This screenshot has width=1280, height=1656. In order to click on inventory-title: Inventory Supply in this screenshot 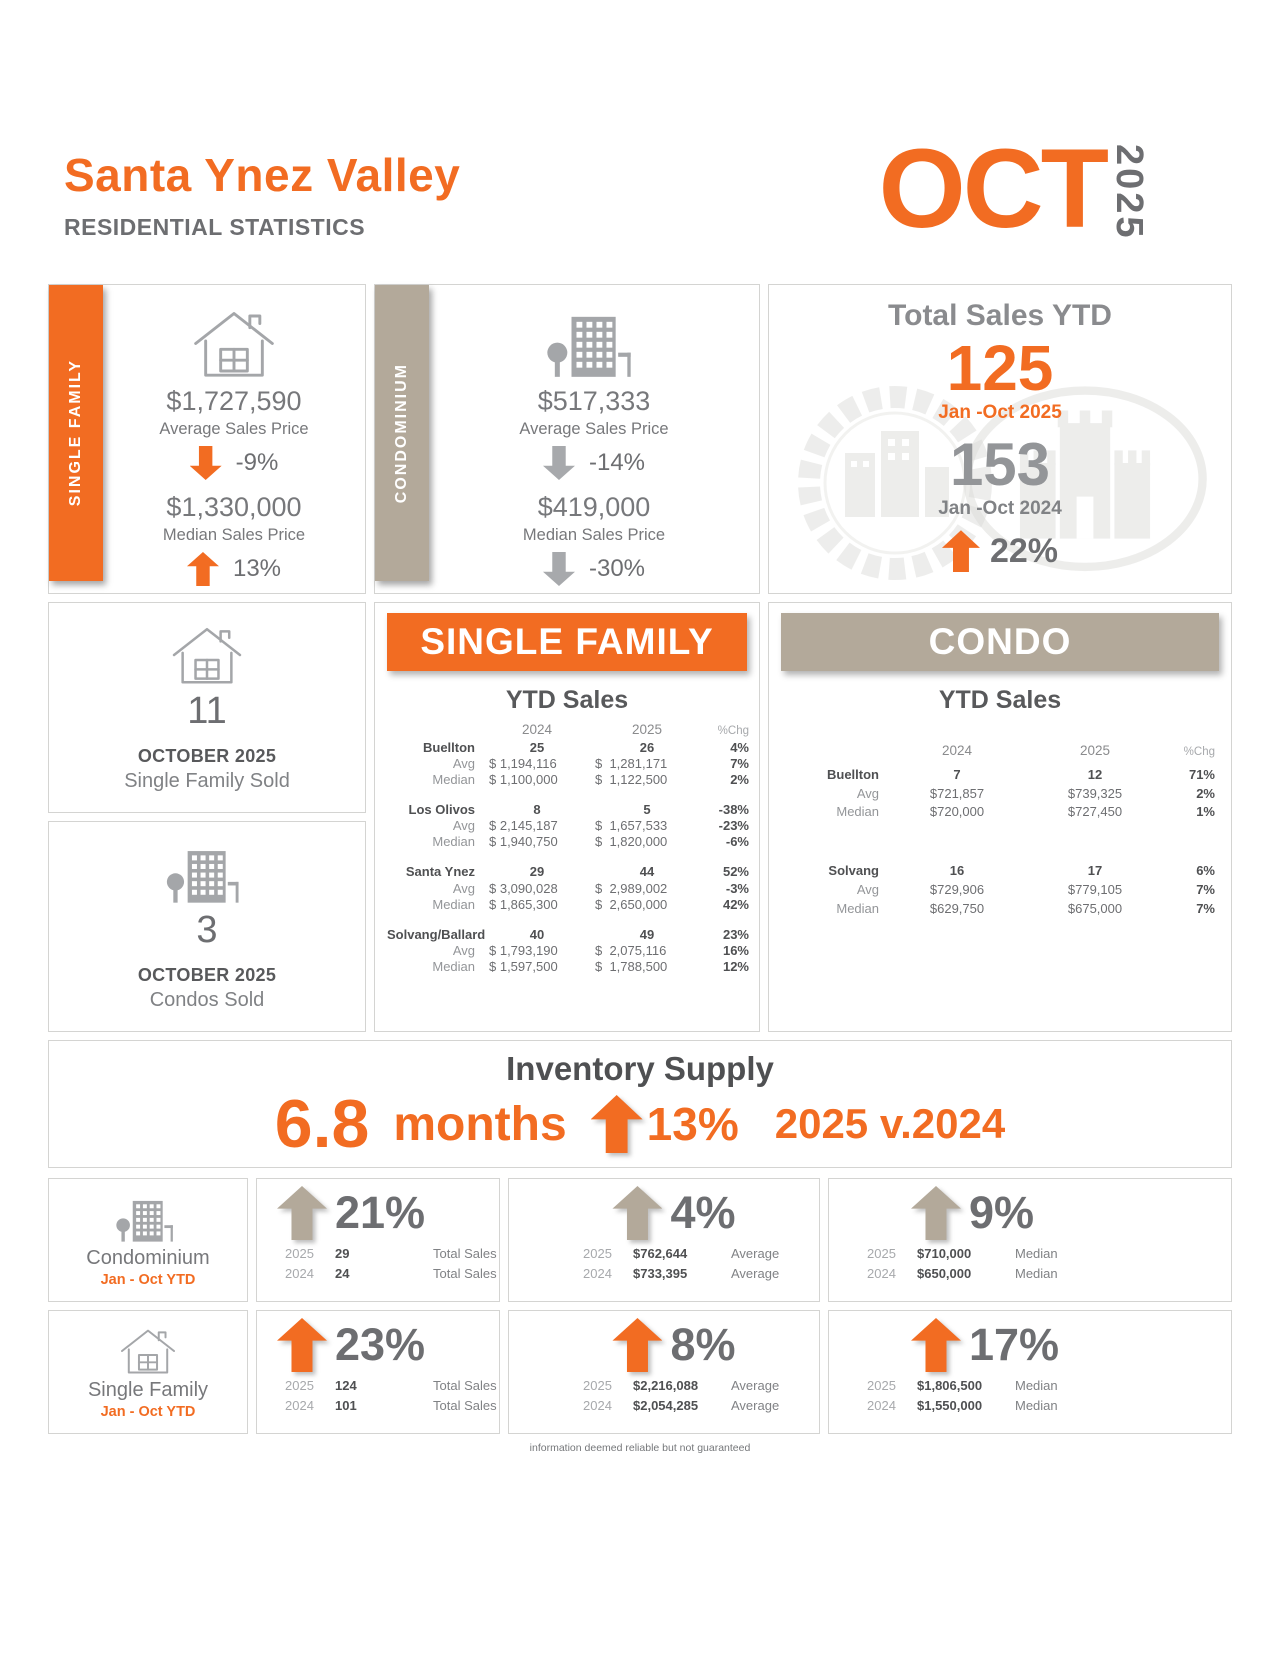, I will do `click(640, 1068)`.